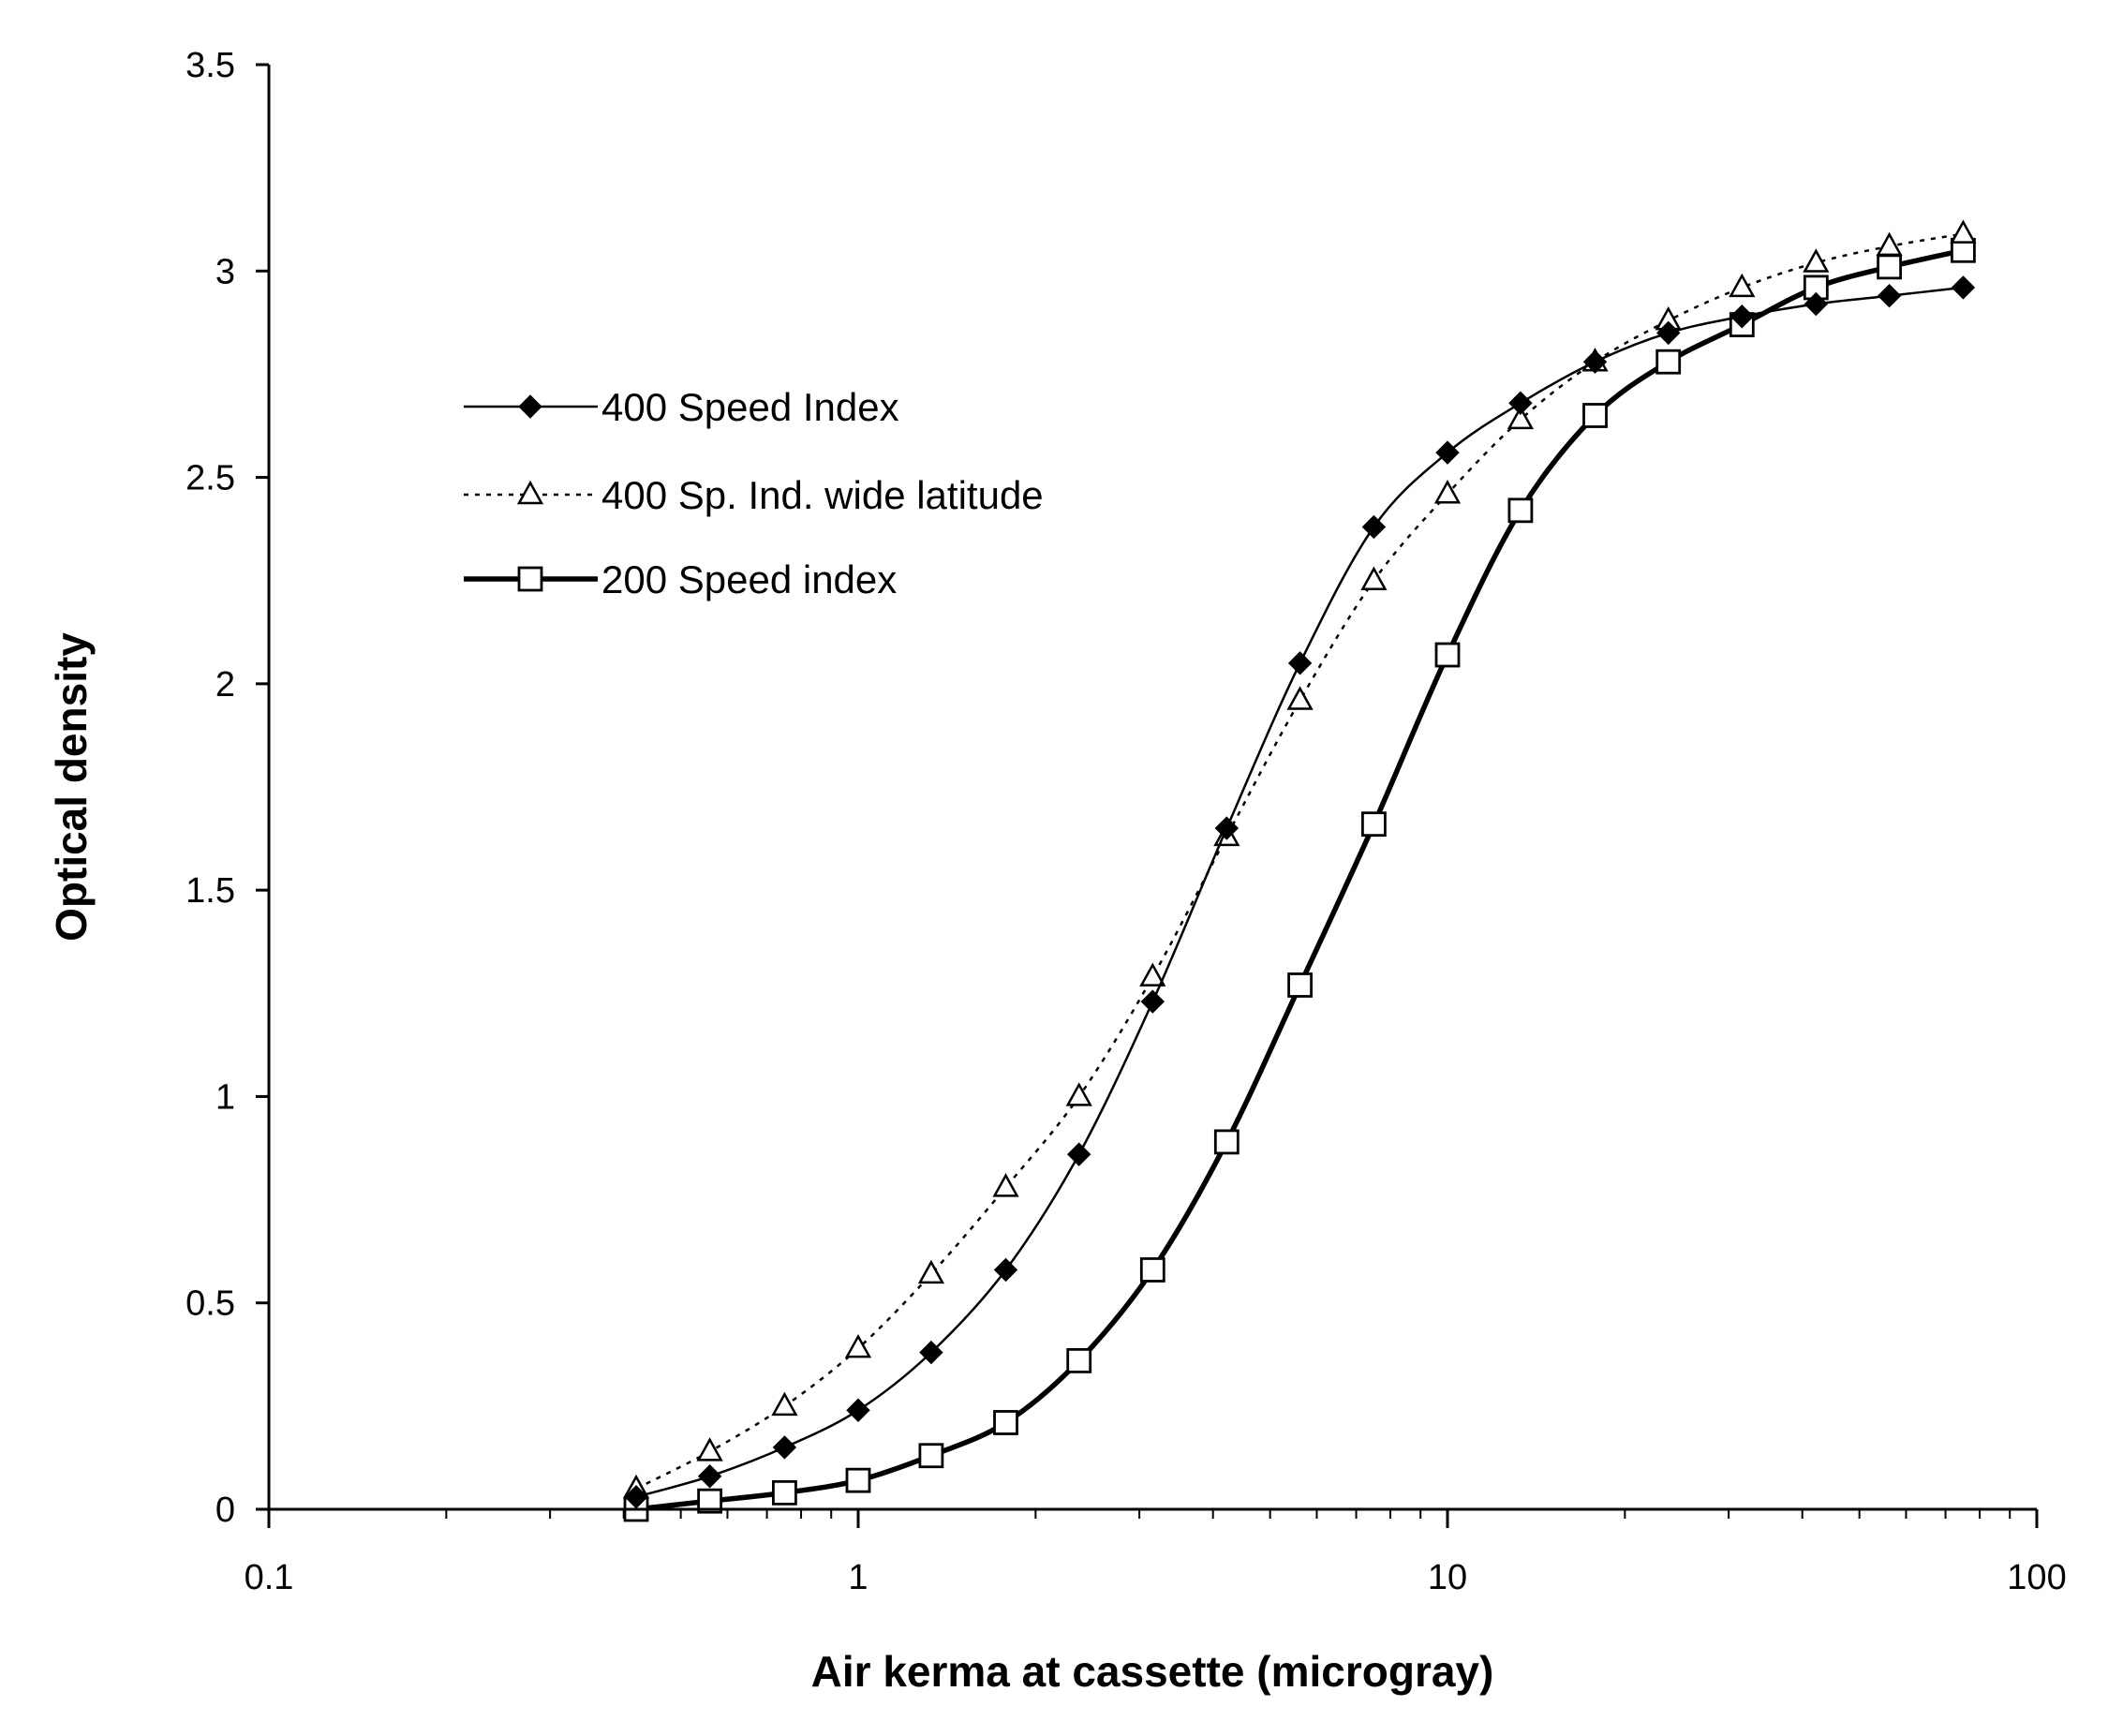  I want to click on legend-label-1: 400 Speed Index, so click(750, 407).